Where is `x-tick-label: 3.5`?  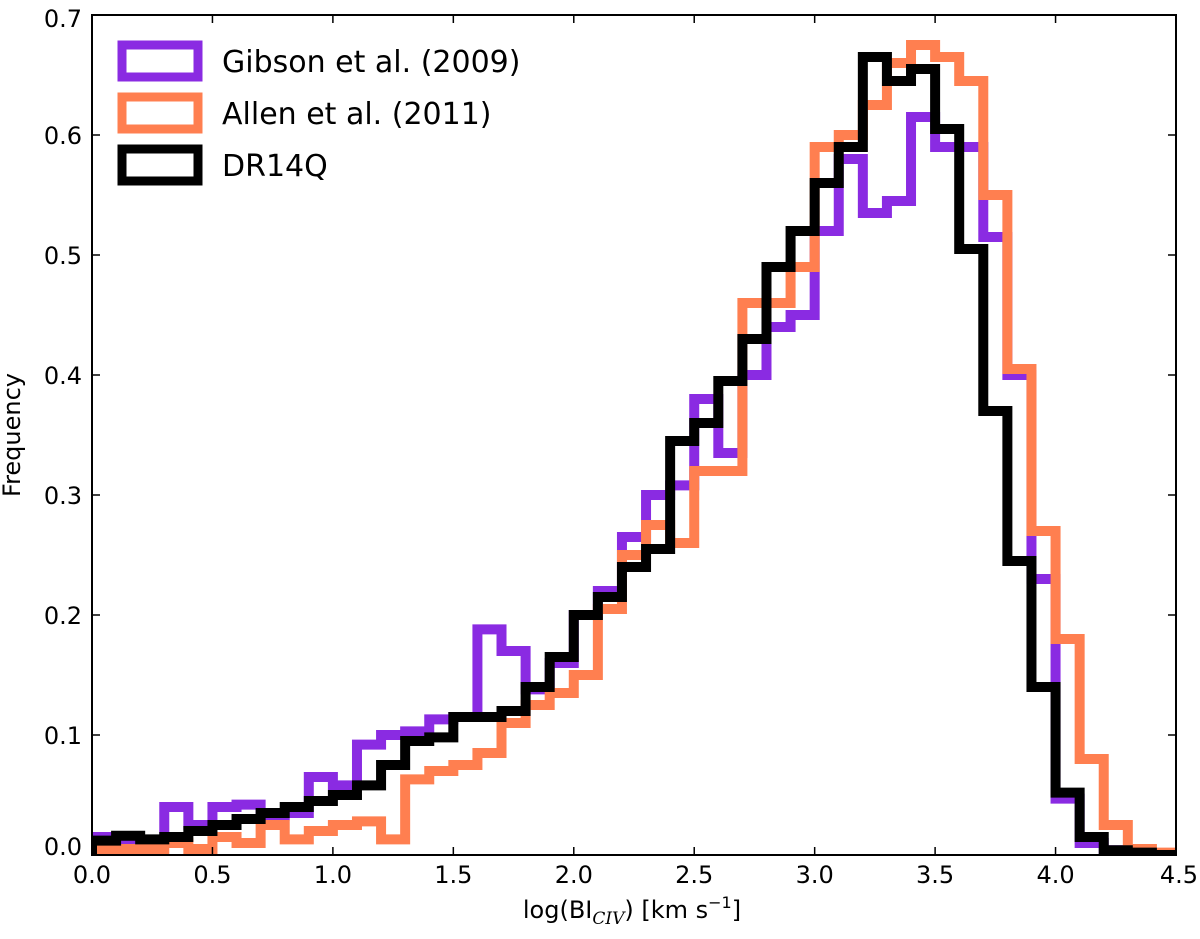
x-tick-label: 3.5 is located at coordinates (935, 875).